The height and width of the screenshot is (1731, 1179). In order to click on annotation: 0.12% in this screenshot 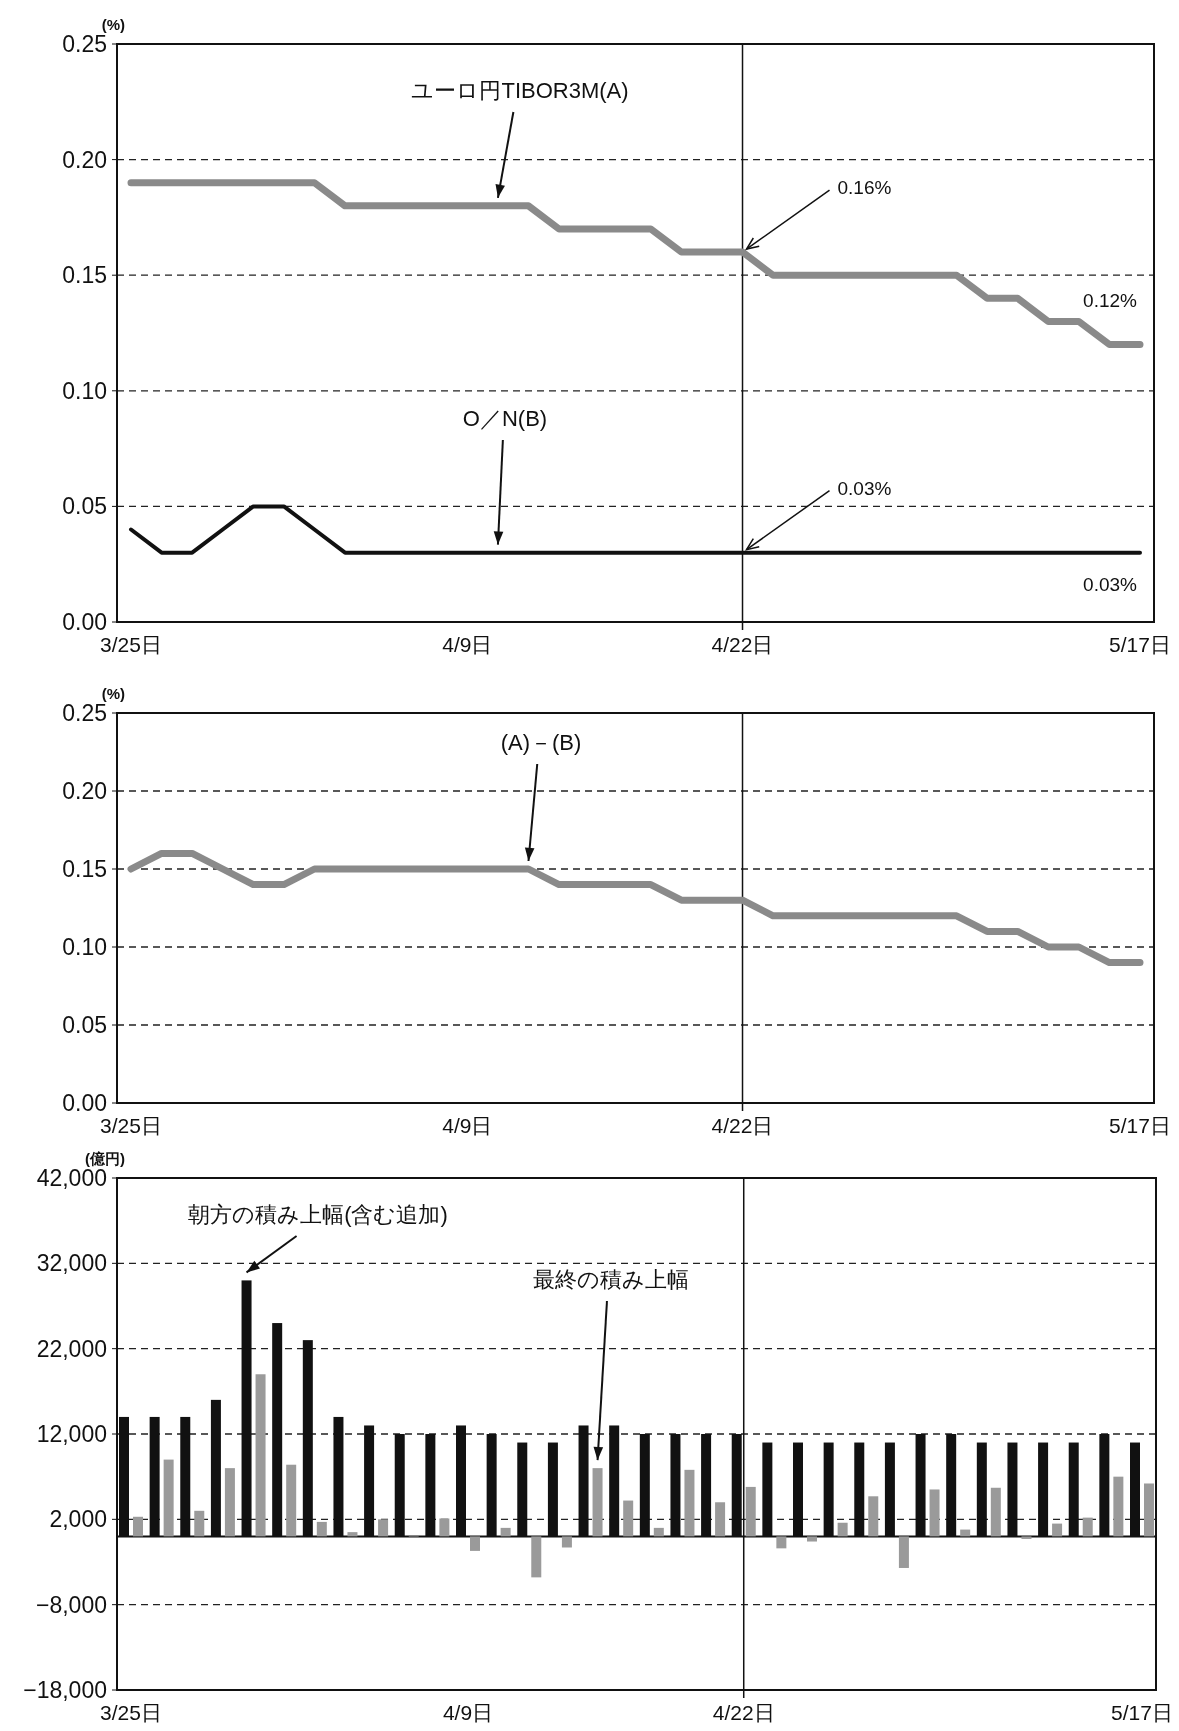, I will do `click(1110, 300)`.